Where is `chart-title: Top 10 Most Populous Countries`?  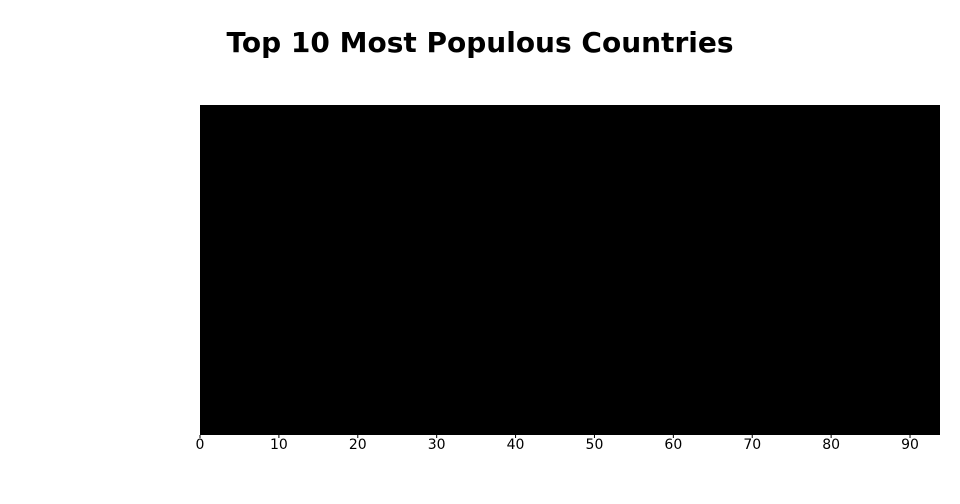 chart-title: Top 10 Most Populous Countries is located at coordinates (479, 42).